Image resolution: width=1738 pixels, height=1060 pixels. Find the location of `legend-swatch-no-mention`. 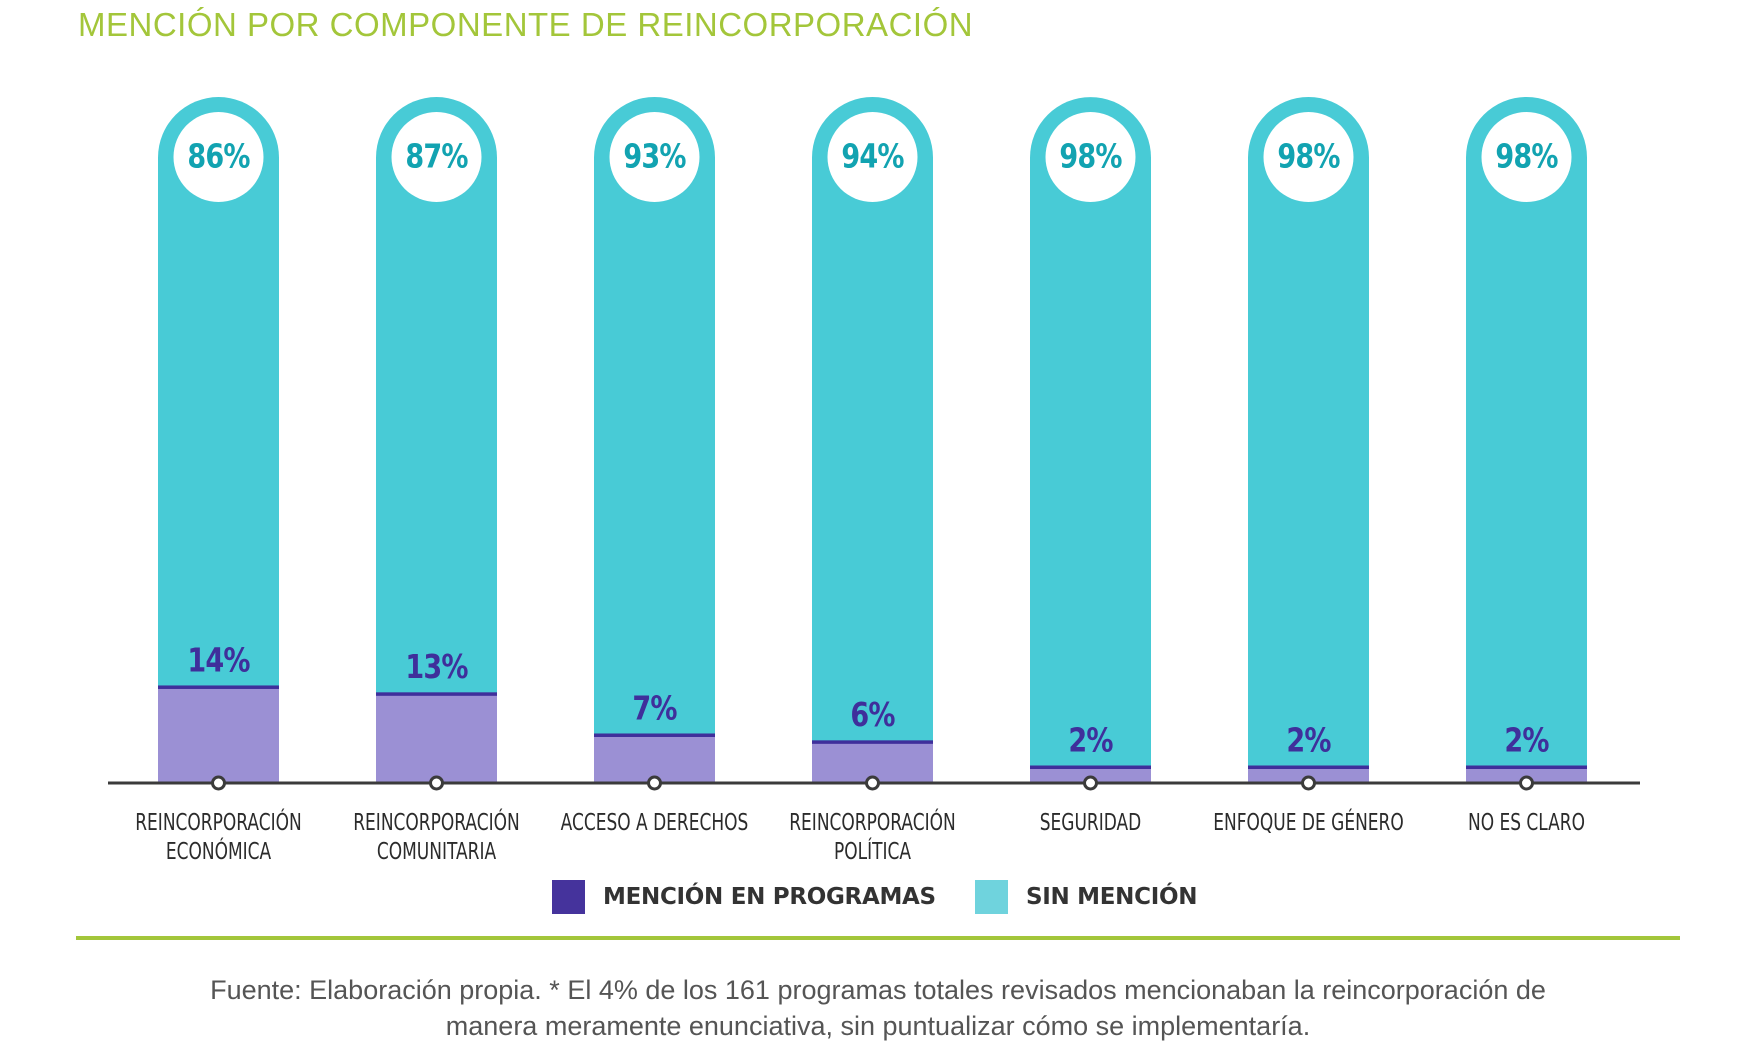

legend-swatch-no-mention is located at coordinates (991, 897).